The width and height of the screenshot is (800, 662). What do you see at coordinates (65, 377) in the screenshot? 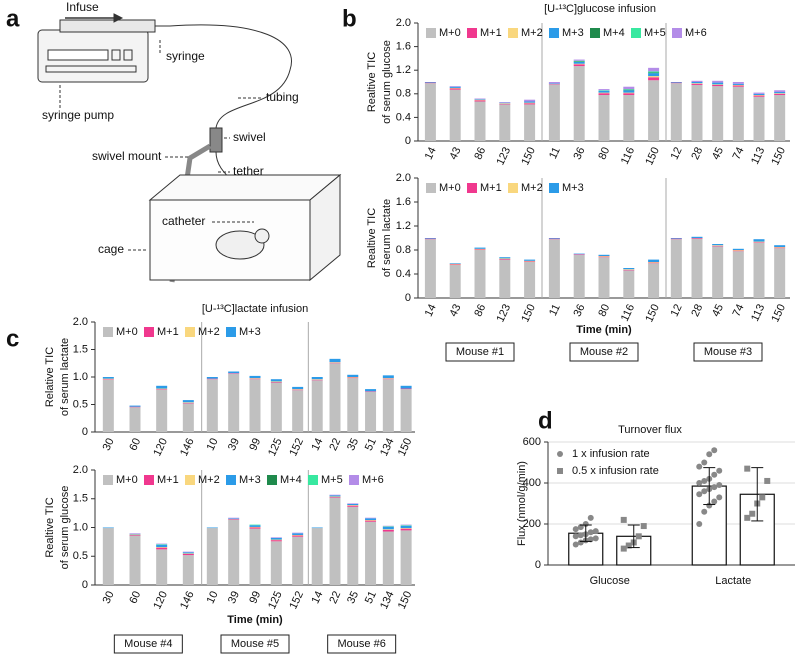
I see `y-axis-label: of serum lactate` at bounding box center [65, 377].